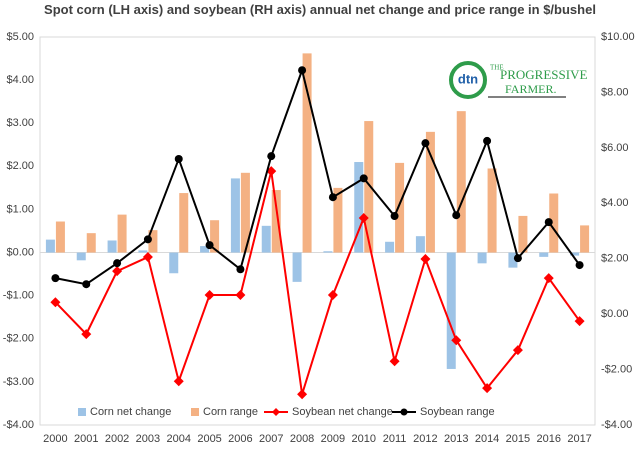 The image size is (640, 460). Describe the element at coordinates (616, 425) in the screenshot. I see `y2-tick-label: -$4.00` at that location.